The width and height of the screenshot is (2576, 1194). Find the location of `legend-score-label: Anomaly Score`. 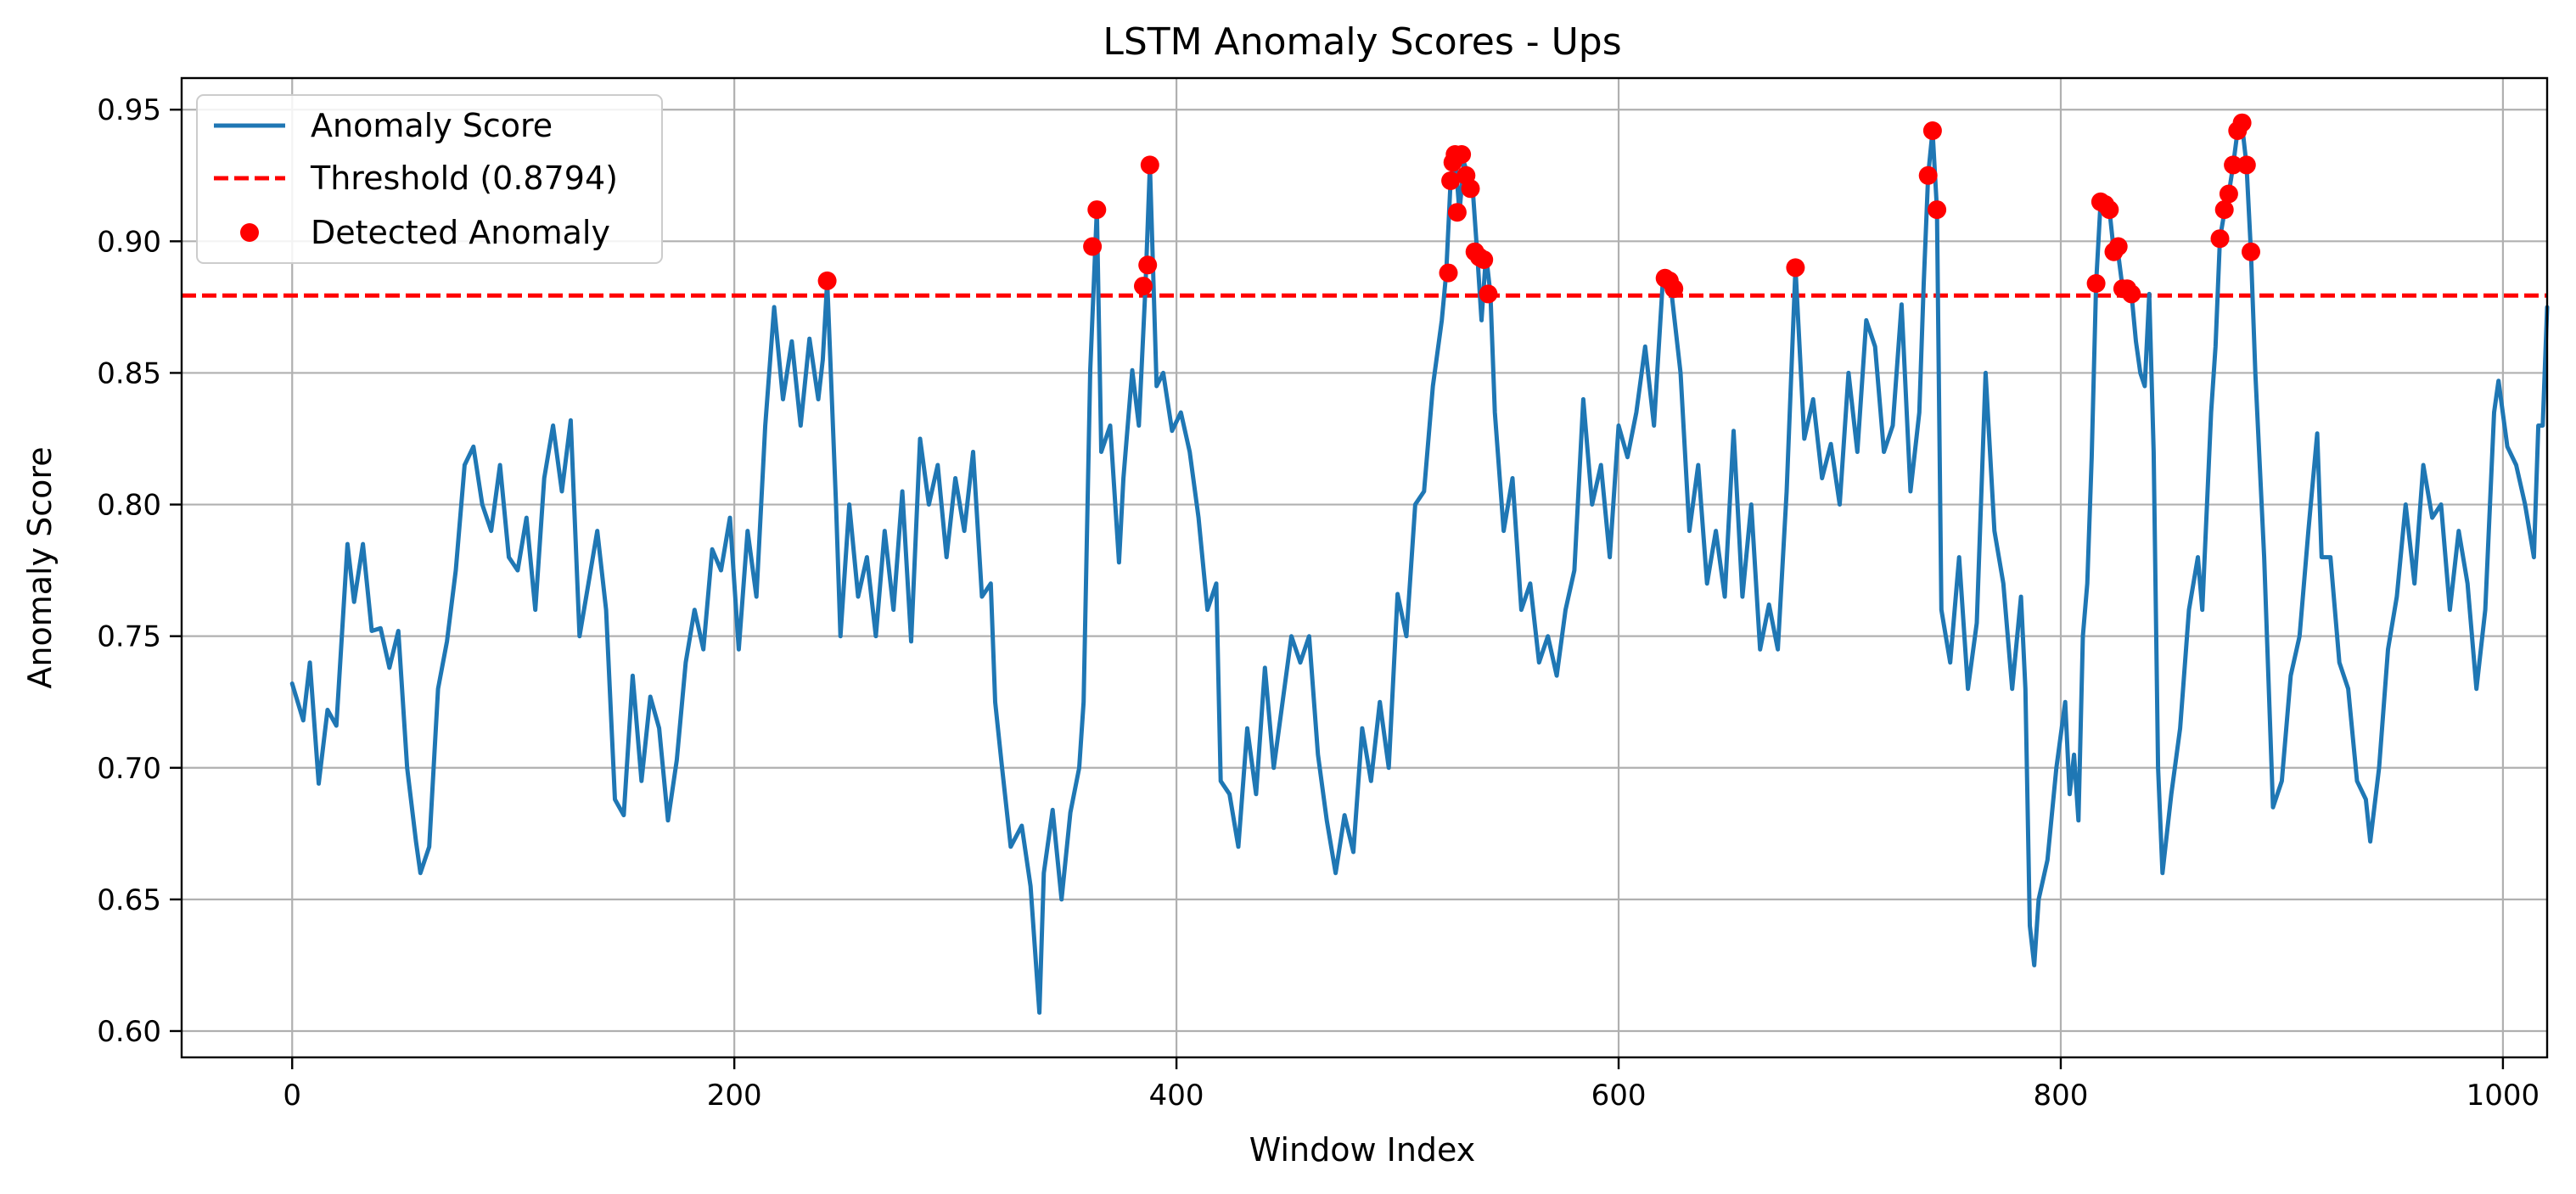

legend-score-label: Anomaly Score is located at coordinates (432, 125).